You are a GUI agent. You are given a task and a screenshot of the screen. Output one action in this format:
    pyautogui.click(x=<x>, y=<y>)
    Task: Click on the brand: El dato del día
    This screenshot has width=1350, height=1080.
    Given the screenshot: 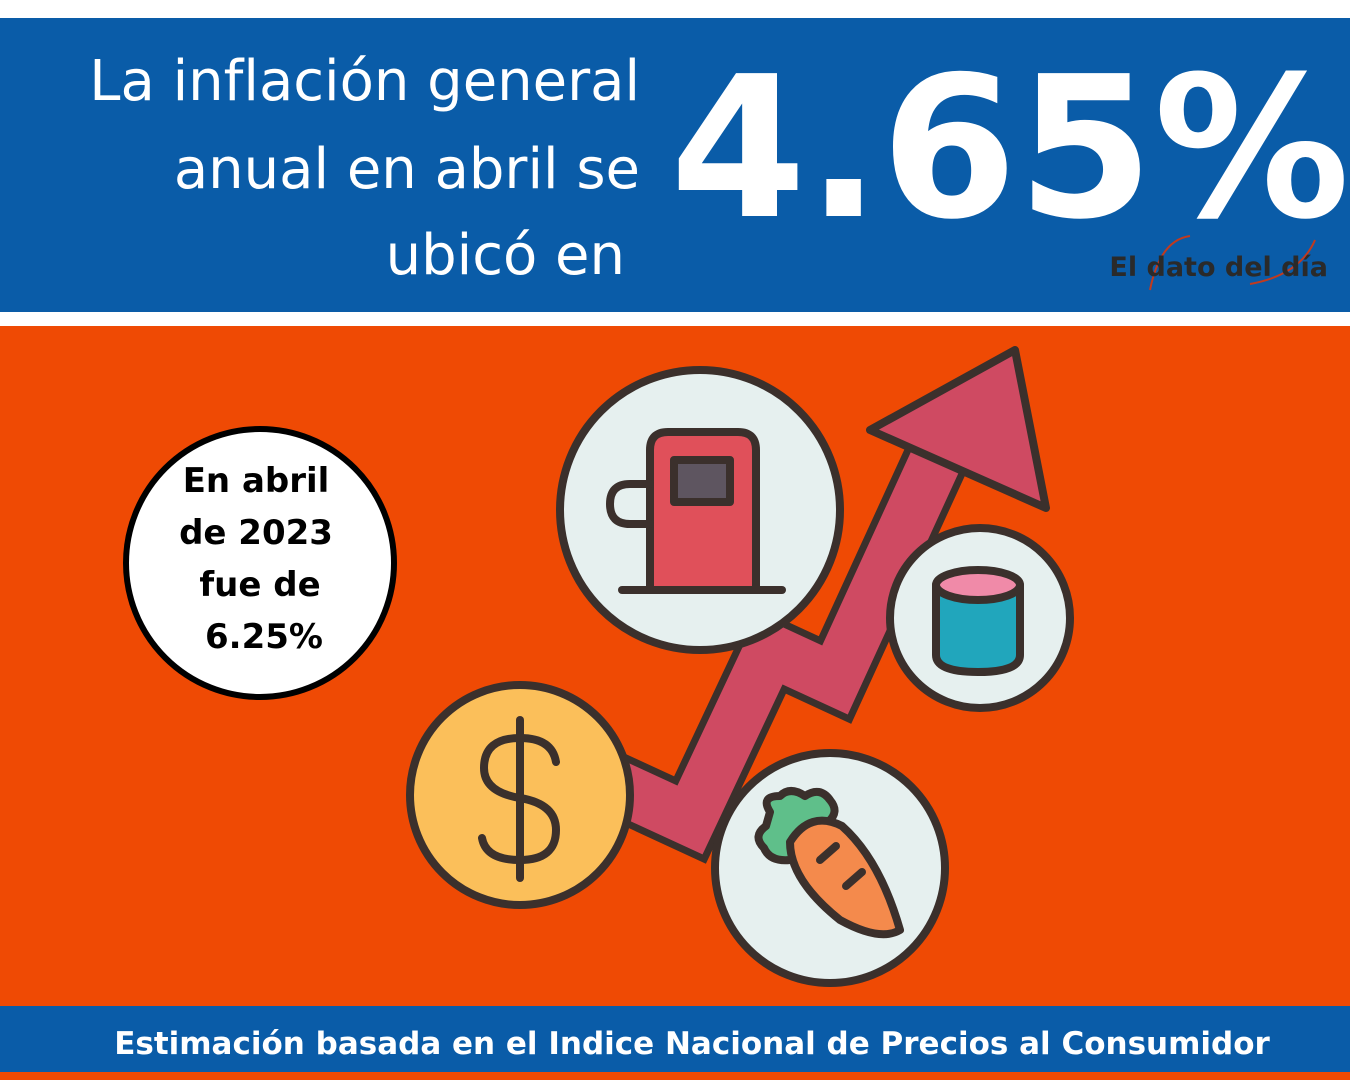 What is the action you would take?
    pyautogui.click(x=1218, y=267)
    